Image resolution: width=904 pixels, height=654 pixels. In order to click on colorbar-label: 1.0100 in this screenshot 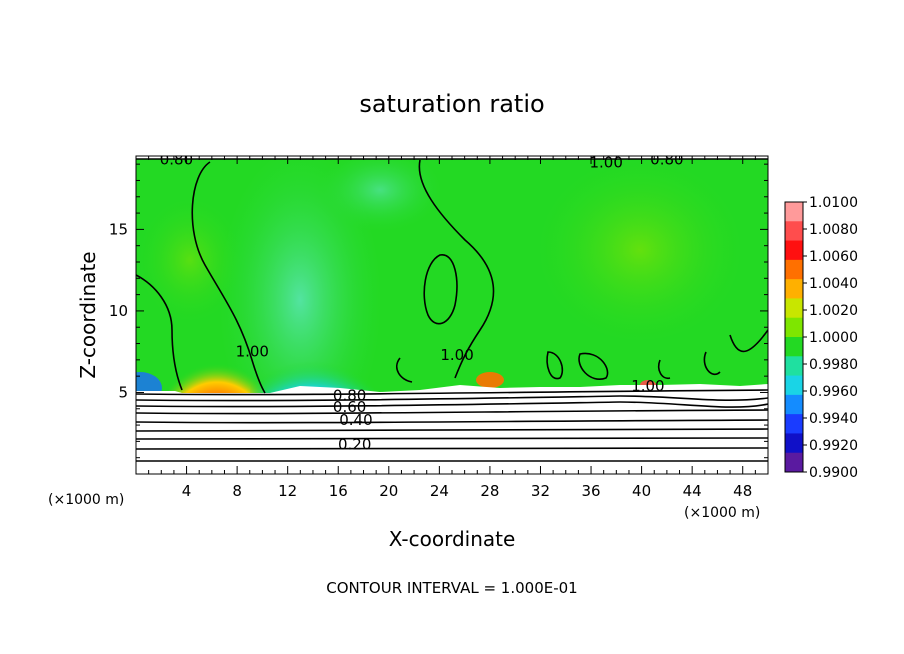, I will do `click(833, 203)`.